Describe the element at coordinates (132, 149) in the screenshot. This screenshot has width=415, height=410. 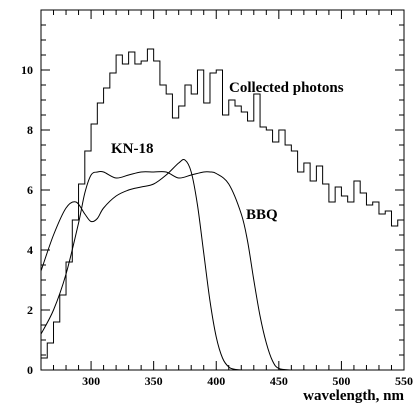
I see `annotation-kn-18: KN-18` at that location.